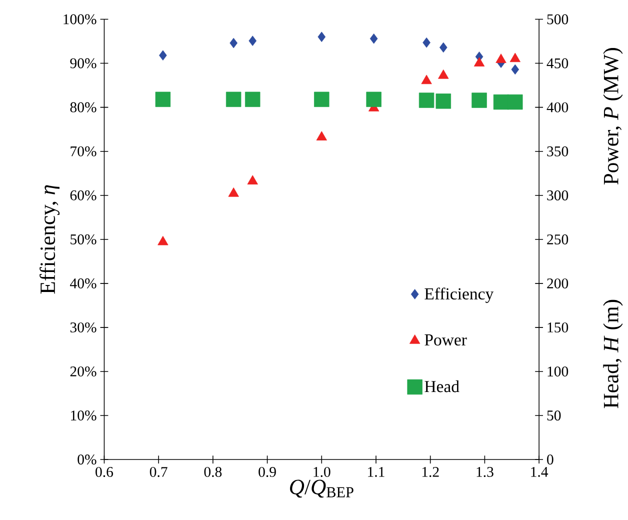  Describe the element at coordinates (50, 239) in the screenshot. I see `y-axis-title: Efficiency, η` at that location.